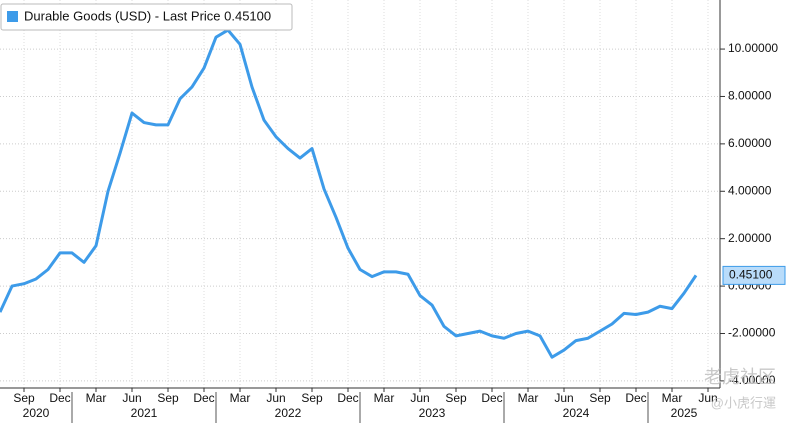  What do you see at coordinates (432, 413) in the screenshot?
I see `year-label: 2023` at bounding box center [432, 413].